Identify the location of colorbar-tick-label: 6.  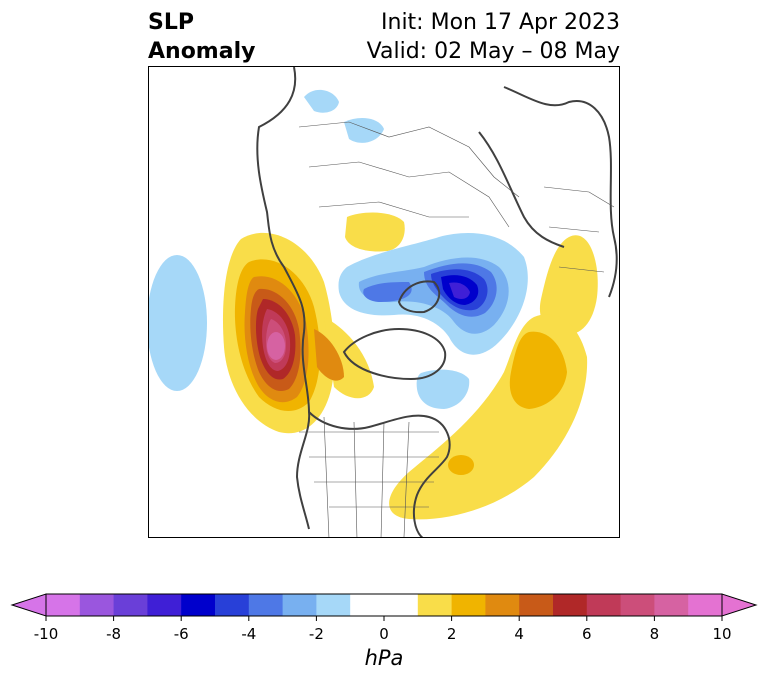
(587, 634).